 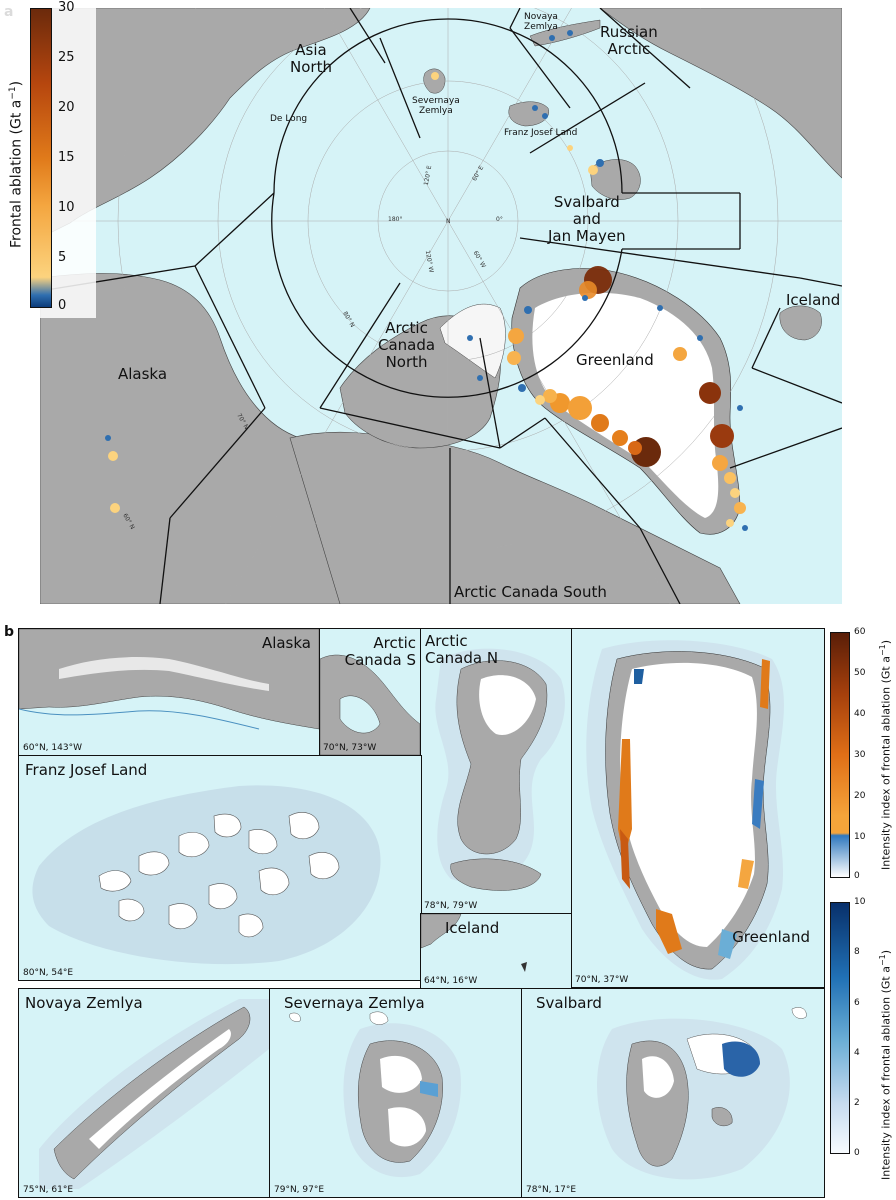 What do you see at coordinates (451, 906) in the screenshot?
I see `inset-arctic-canada-n-coord: 78°N, 79°W` at bounding box center [451, 906].